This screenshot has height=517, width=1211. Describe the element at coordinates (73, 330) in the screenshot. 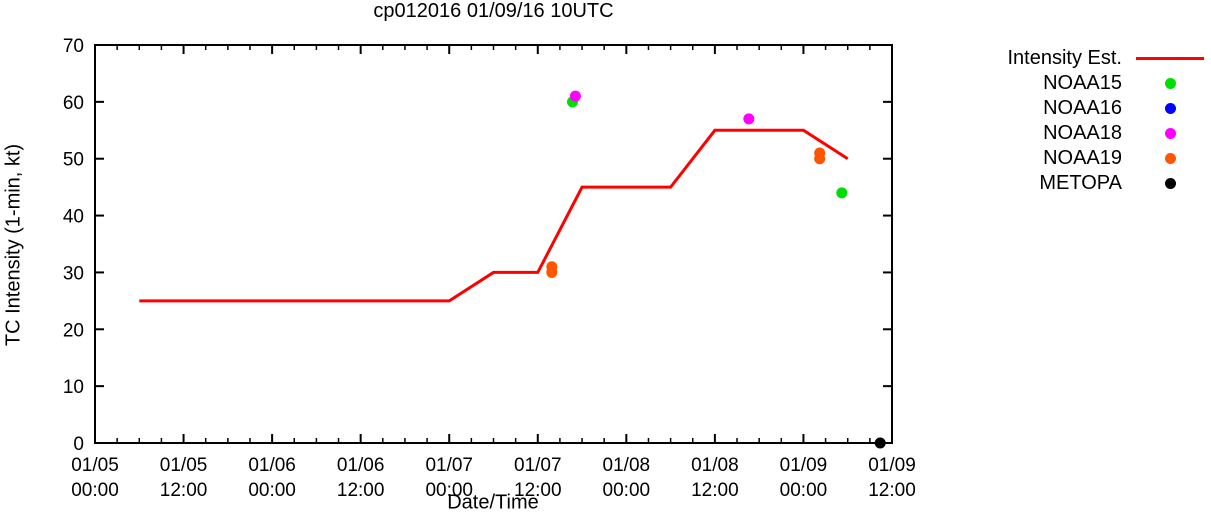

I see `y-tick-label: 20` at that location.